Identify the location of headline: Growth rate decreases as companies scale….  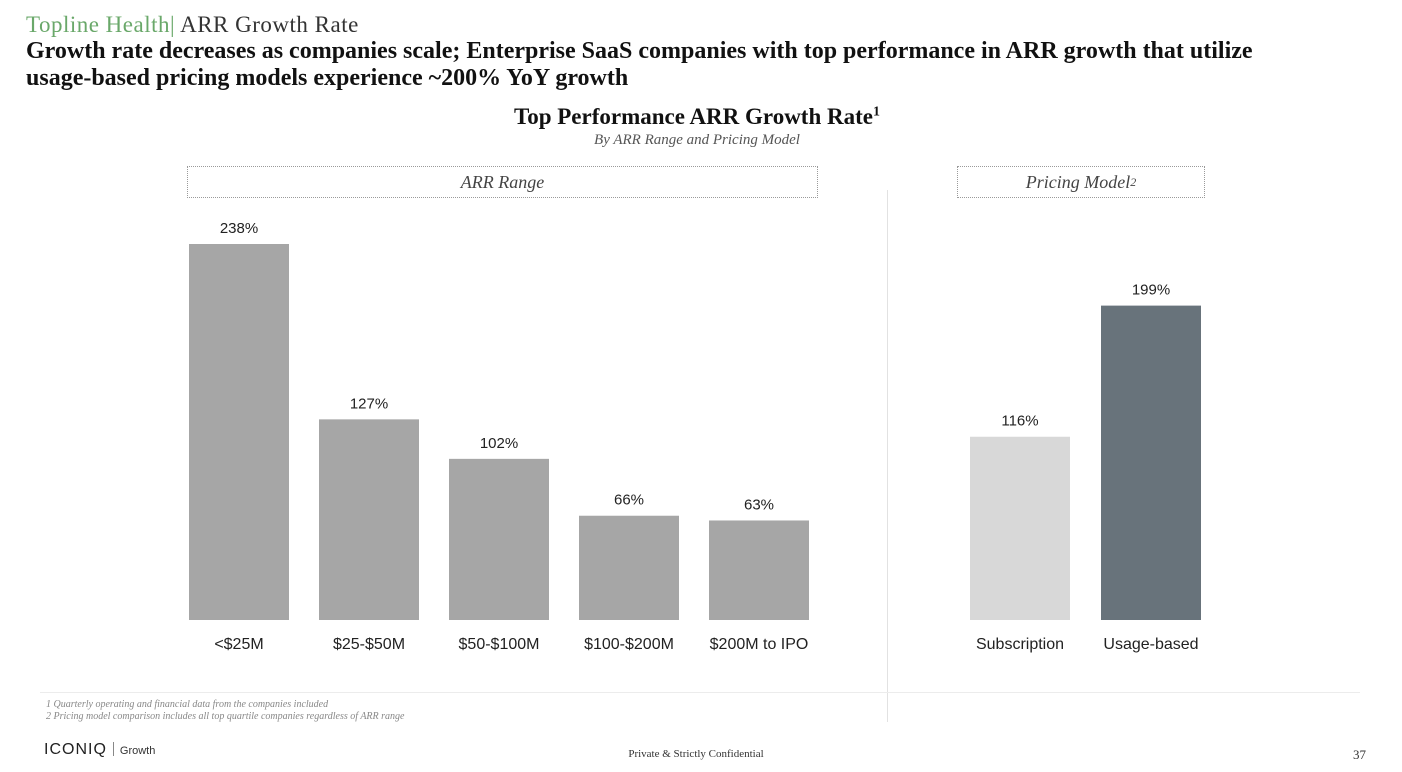
(639, 64).